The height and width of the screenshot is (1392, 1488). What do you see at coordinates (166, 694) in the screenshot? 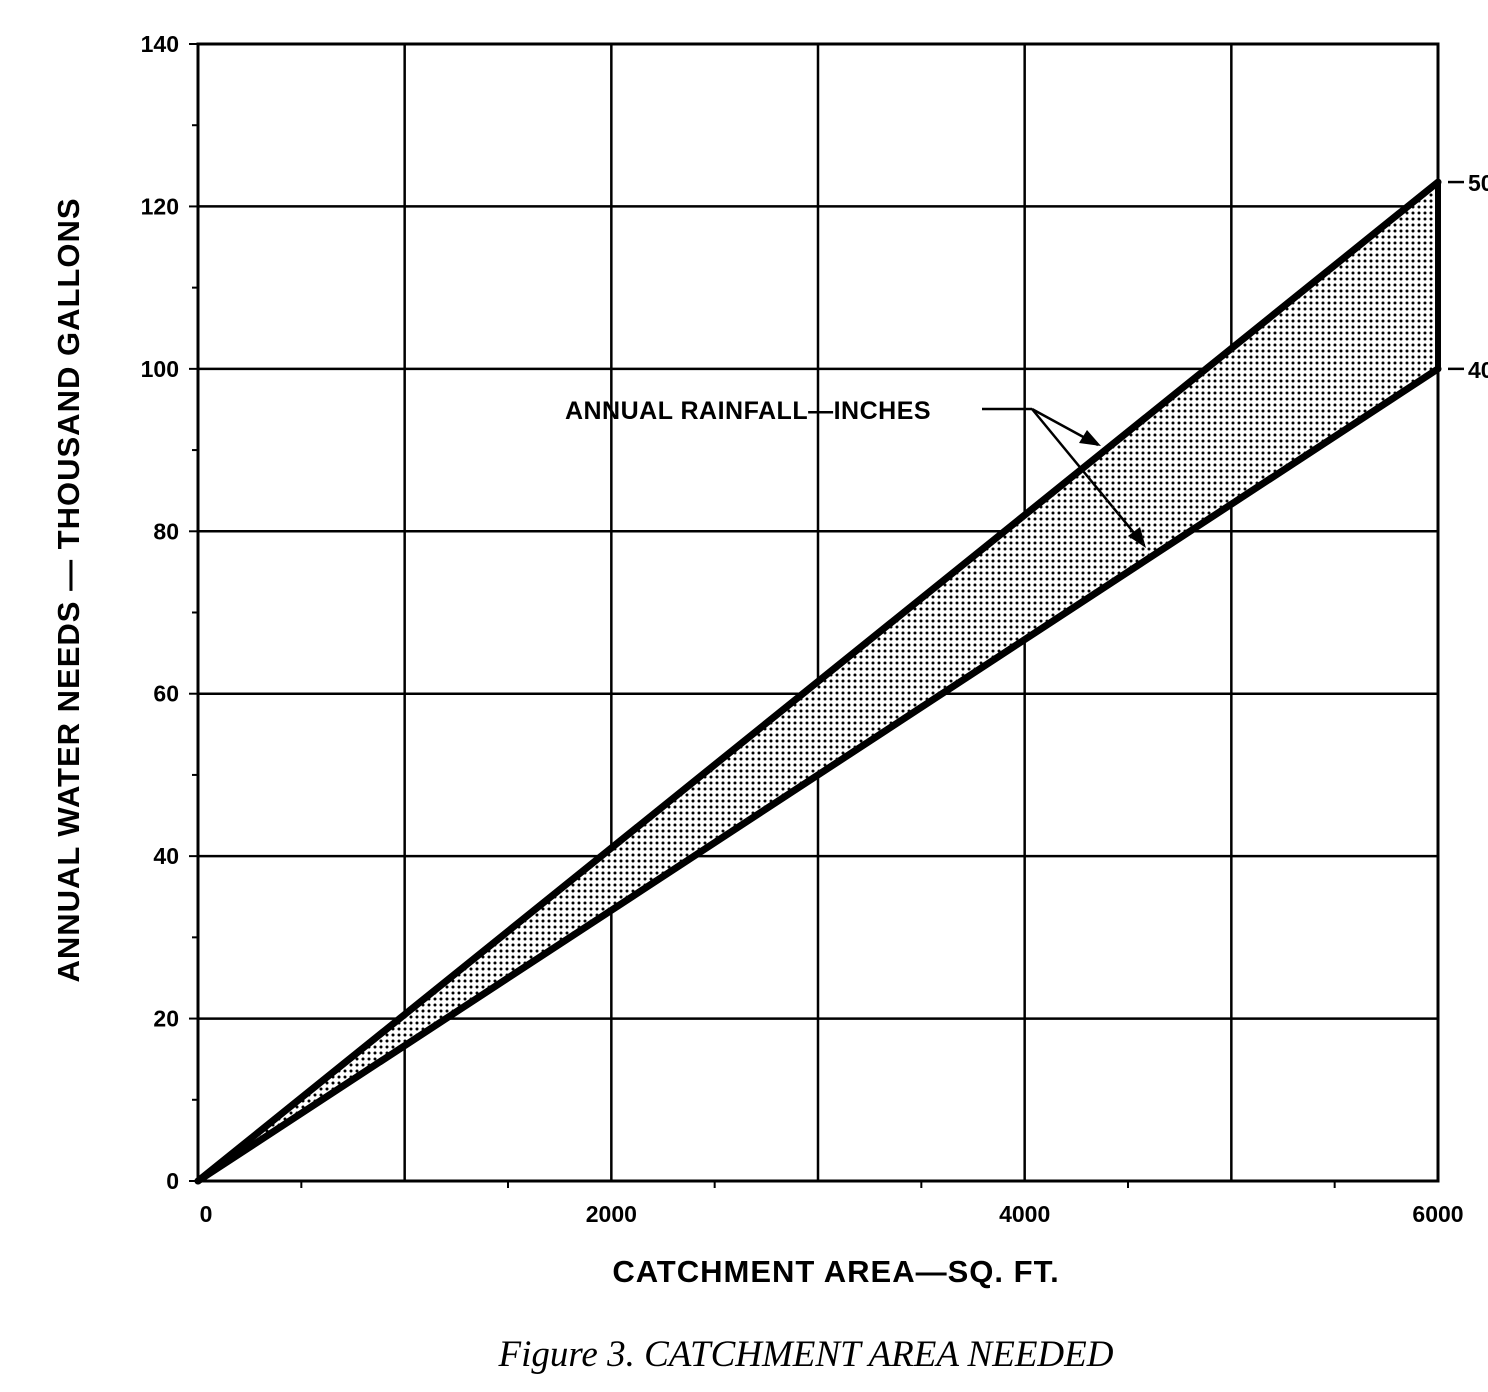
I see `y-tick-label: 60` at bounding box center [166, 694].